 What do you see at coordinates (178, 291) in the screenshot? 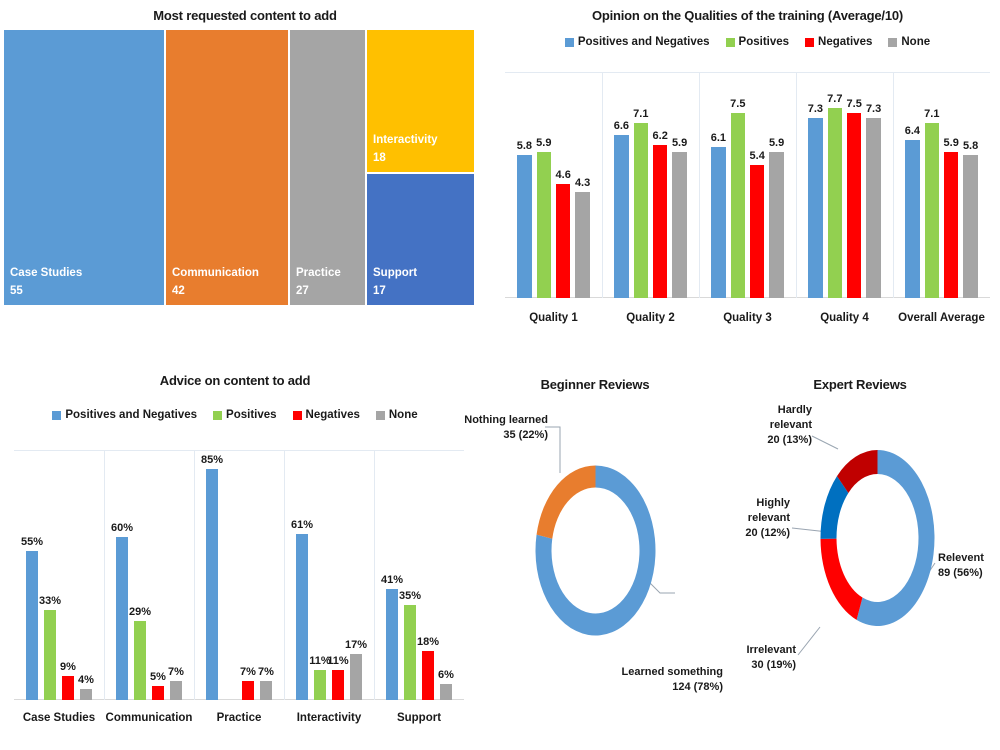
I see `treemap-cell-value: 42` at bounding box center [178, 291].